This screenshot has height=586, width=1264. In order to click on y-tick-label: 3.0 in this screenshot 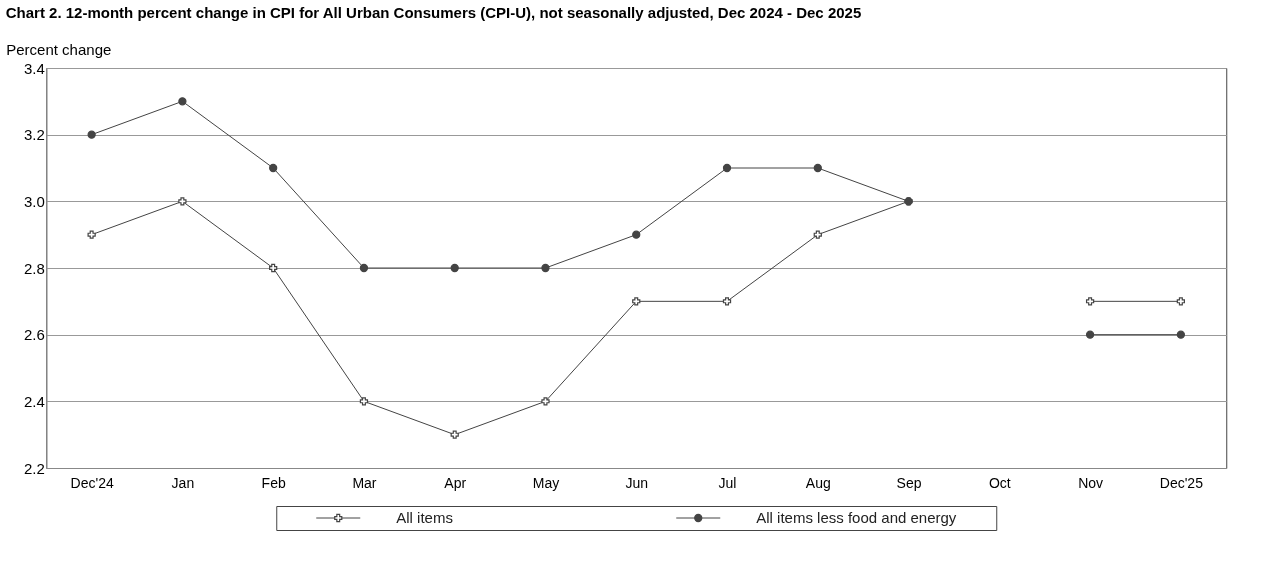, I will do `click(34, 201)`.